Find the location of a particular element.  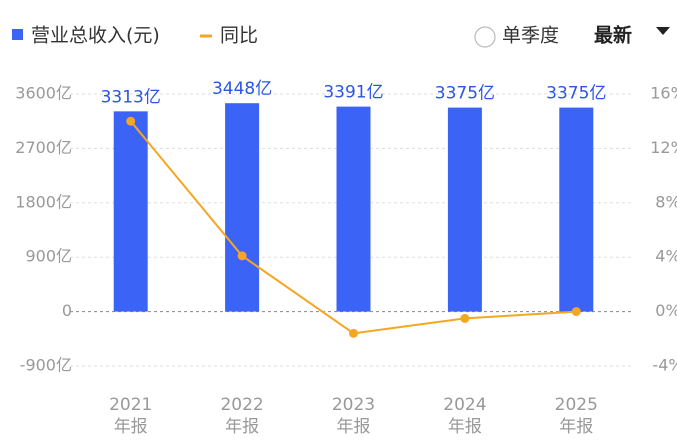

y-tick-label: 900亿 is located at coordinates (48, 256).